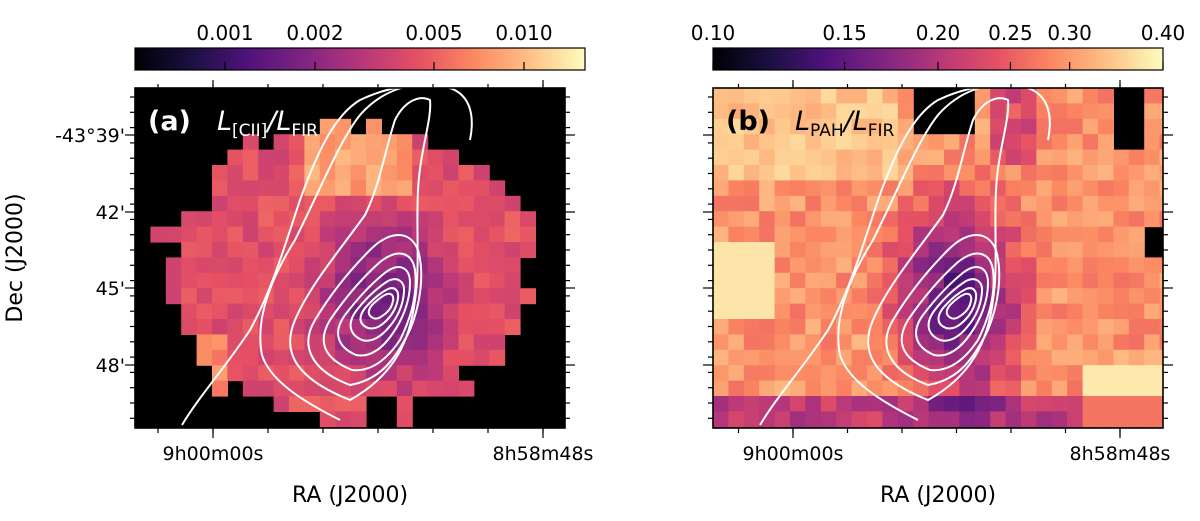 The height and width of the screenshot is (521, 1200). I want to click on x-axis-label-a: RA (J2000), so click(350, 495).